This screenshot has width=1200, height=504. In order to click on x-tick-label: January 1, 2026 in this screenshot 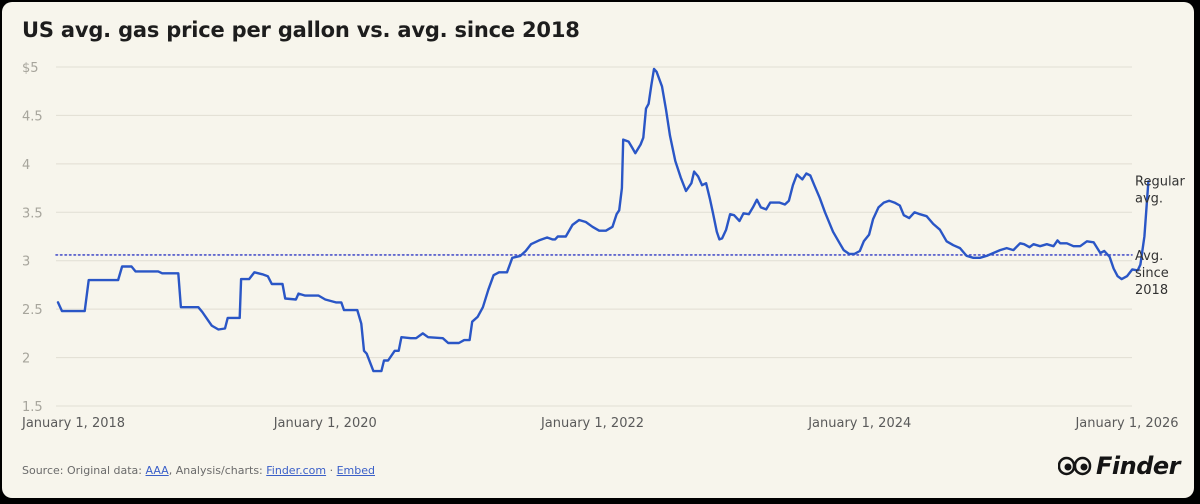, I will do `click(1126, 423)`.